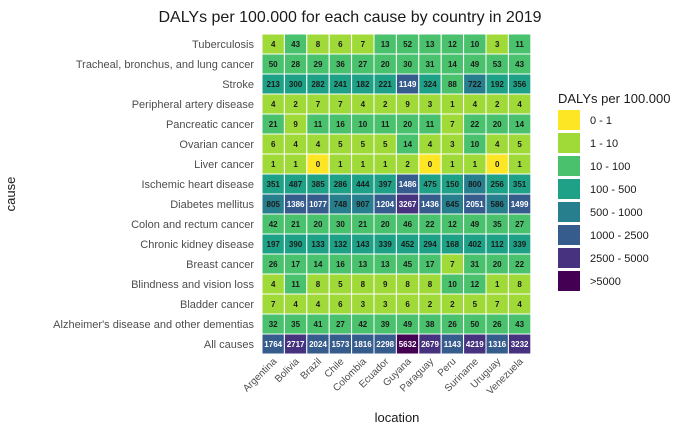 This screenshot has height=432, width=700. What do you see at coordinates (498, 204) in the screenshot?
I see `cell-value-label: 586` at bounding box center [498, 204].